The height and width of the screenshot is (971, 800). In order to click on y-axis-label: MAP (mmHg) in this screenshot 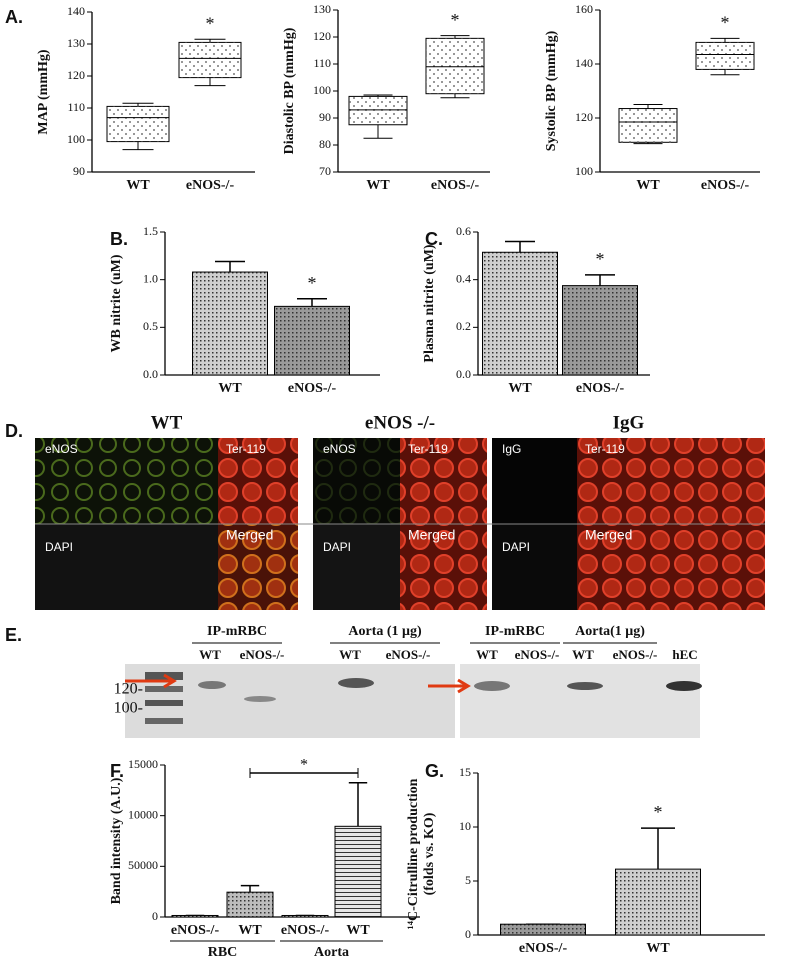, I will do `click(43, 91)`.